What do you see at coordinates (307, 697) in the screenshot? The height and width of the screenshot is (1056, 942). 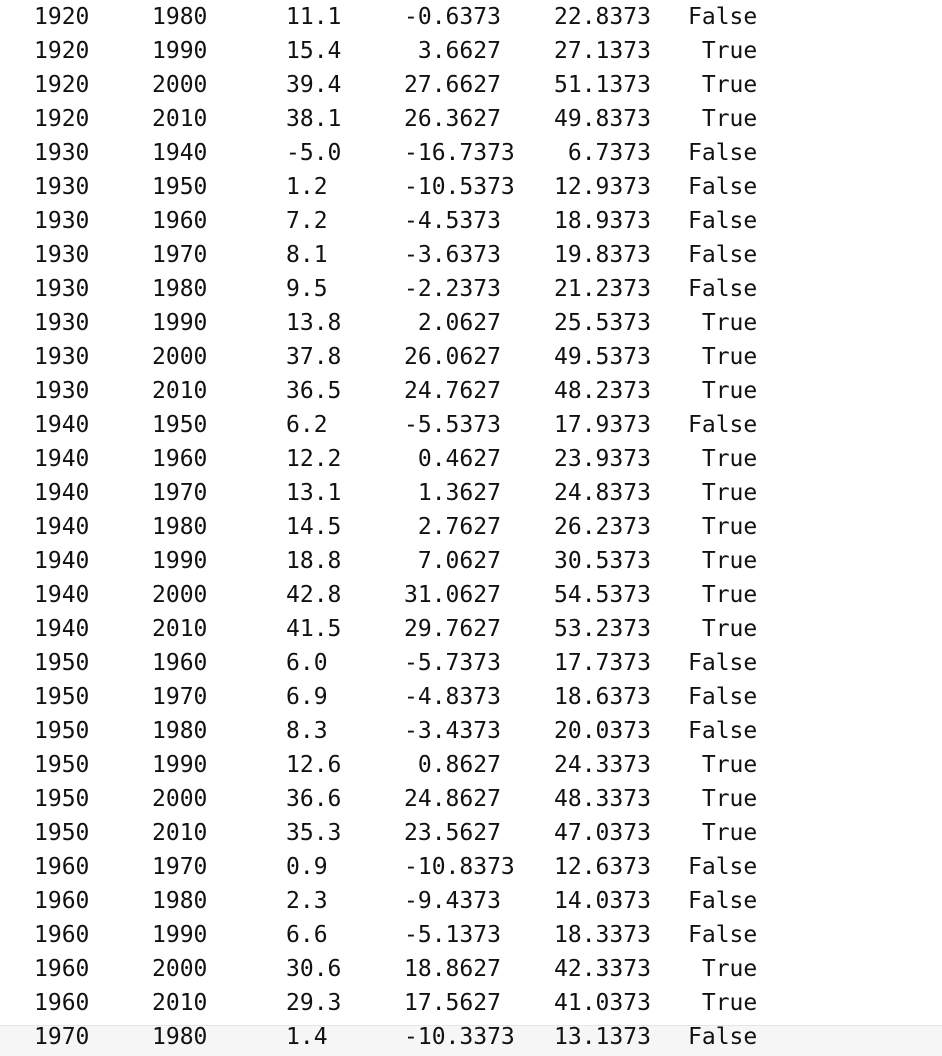 I see `table-cell: 6.9` at bounding box center [307, 697].